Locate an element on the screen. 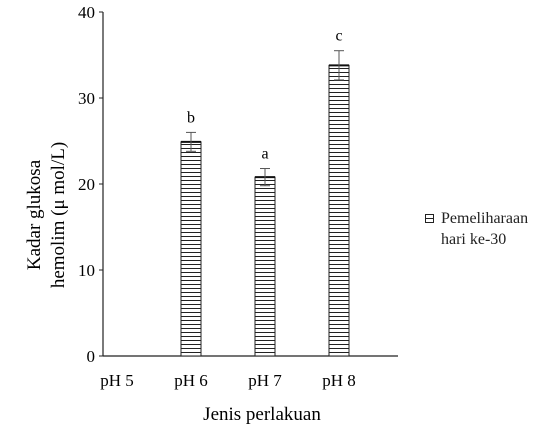 Image resolution: width=560 pixels, height=430 pixels. legend: Pemeliharaan hari ke-30 is located at coordinates (492, 229).